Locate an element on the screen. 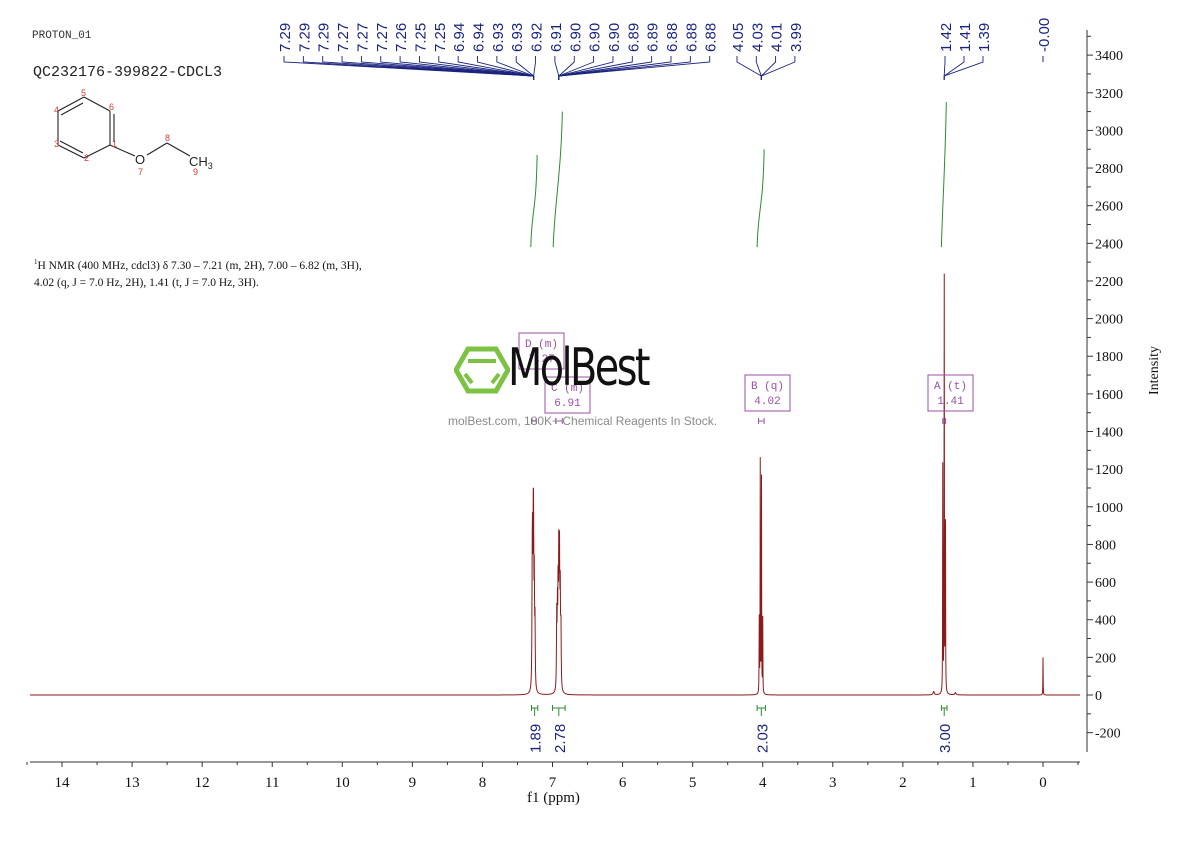 Image resolution: width=1190 pixels, height=841 pixels. molbest-logo-icon is located at coordinates (482, 370).